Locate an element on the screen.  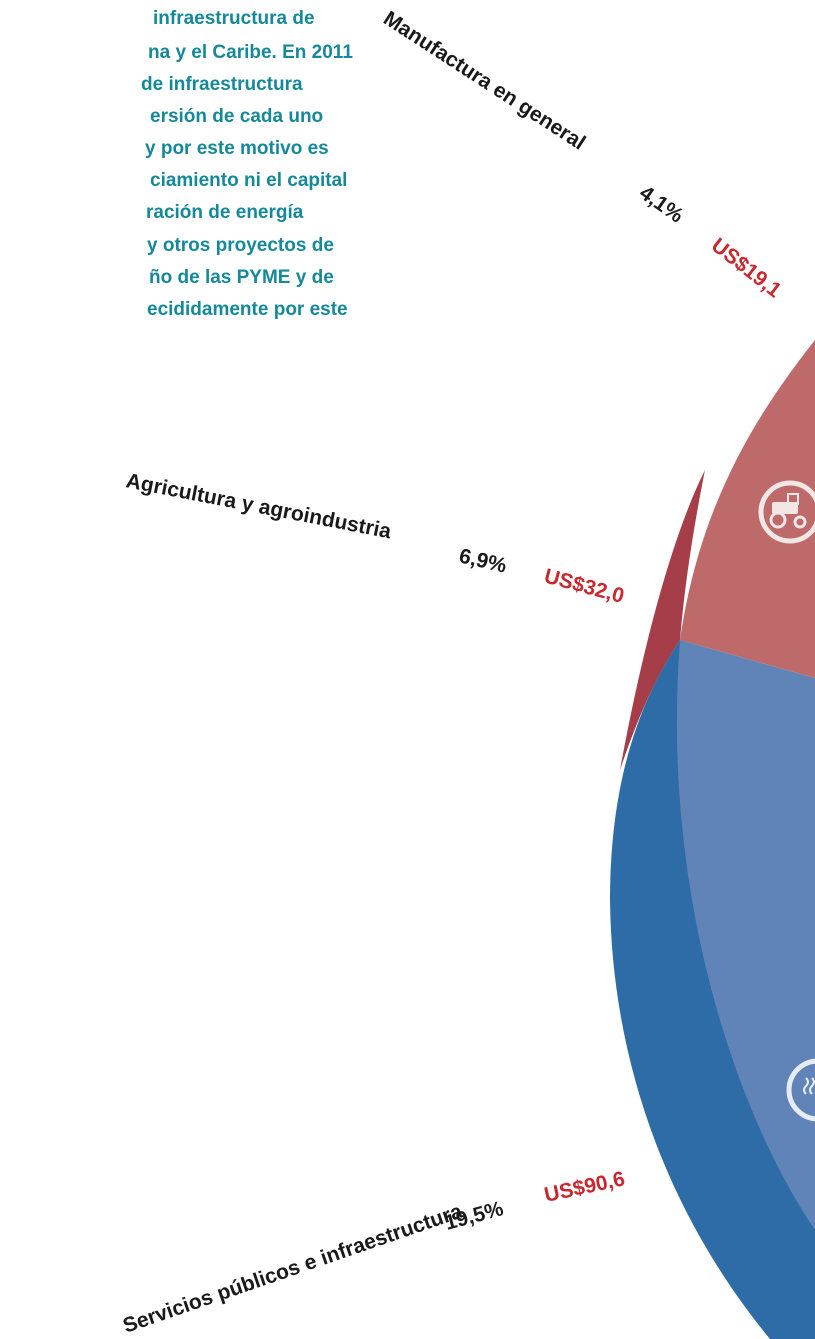
utility-icon is located at coordinates (800, 1090).